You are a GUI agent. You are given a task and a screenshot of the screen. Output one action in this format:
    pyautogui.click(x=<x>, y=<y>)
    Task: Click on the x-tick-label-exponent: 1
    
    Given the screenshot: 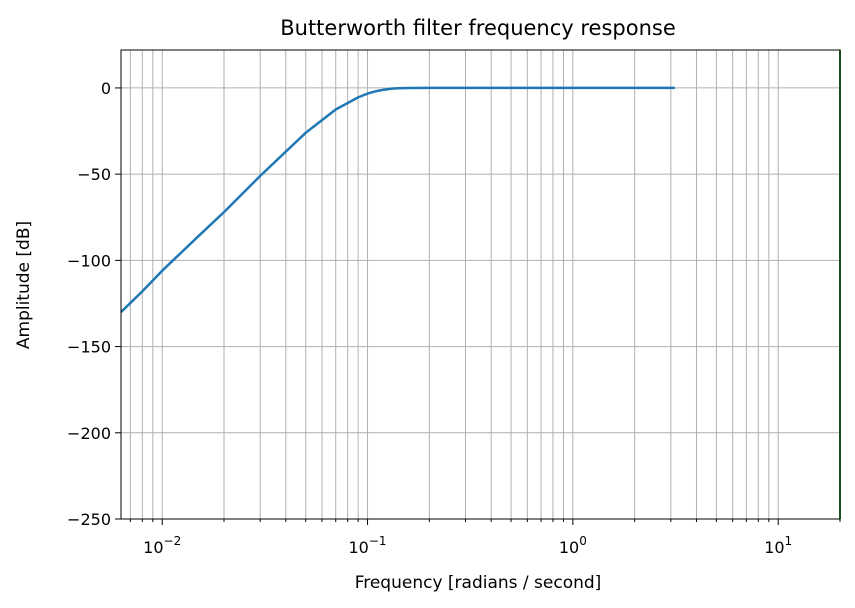 What is the action you would take?
    pyautogui.click(x=789, y=541)
    